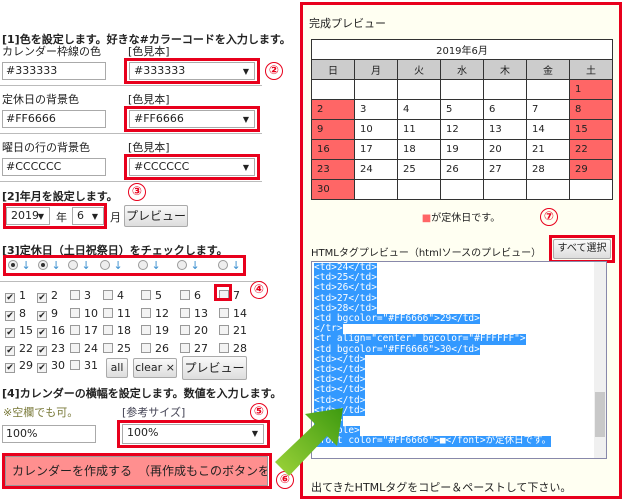 This screenshot has height=501, width=625. I want to click on day-checkbox: 31, so click(84, 365).